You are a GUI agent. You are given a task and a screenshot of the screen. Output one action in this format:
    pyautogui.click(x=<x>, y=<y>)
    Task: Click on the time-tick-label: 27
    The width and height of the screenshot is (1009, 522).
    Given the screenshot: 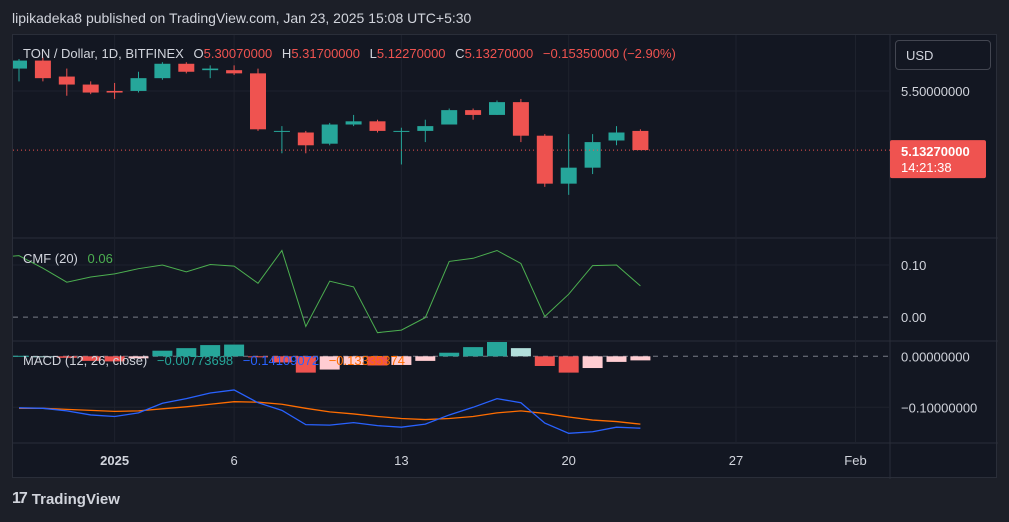 What is the action you would take?
    pyautogui.click(x=736, y=460)
    